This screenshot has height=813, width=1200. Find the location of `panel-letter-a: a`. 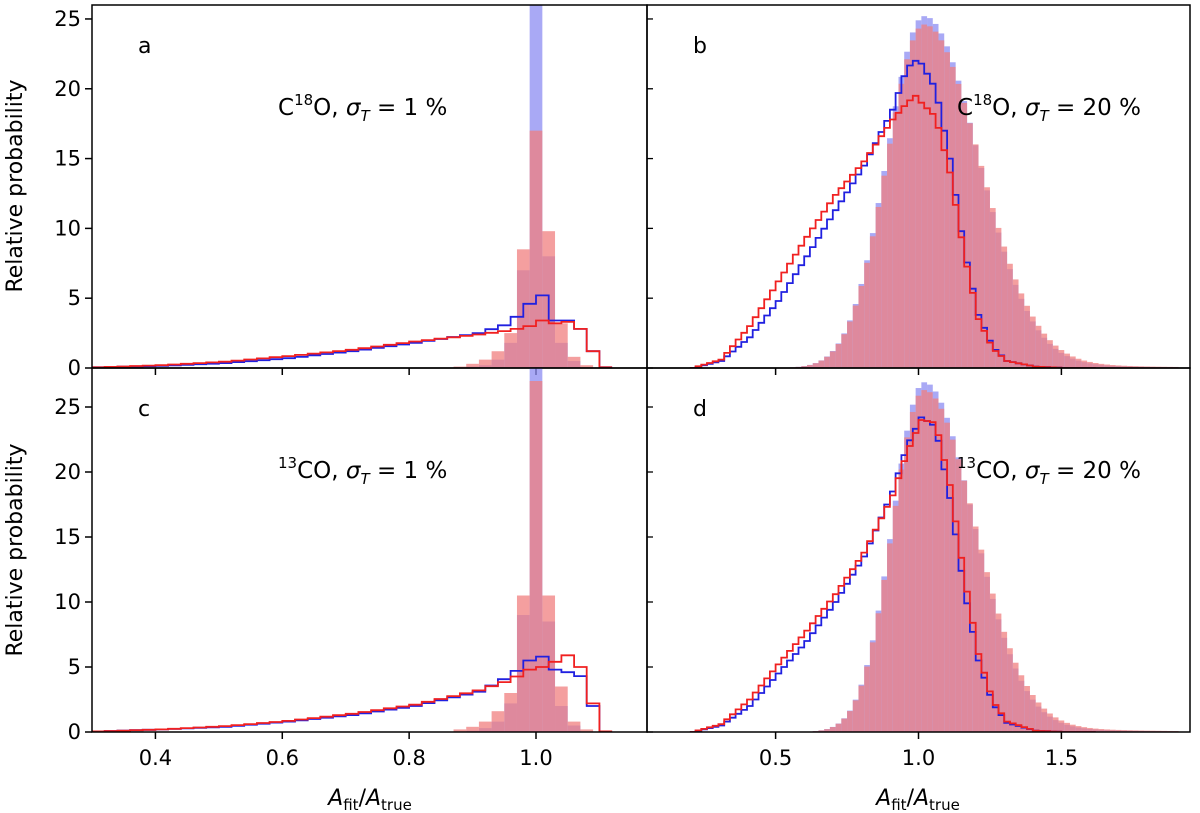

panel-letter-a: a is located at coordinates (144, 46).